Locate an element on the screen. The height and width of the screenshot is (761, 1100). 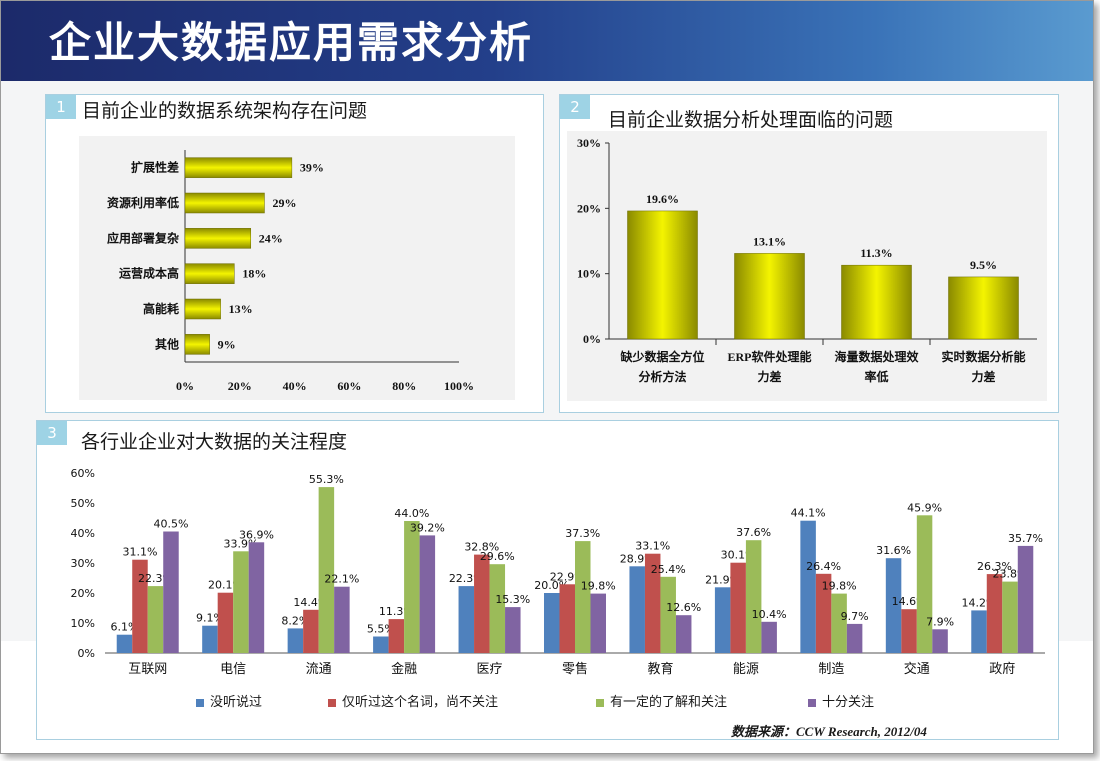
chart1-value-label: 13% is located at coordinates (241, 309).